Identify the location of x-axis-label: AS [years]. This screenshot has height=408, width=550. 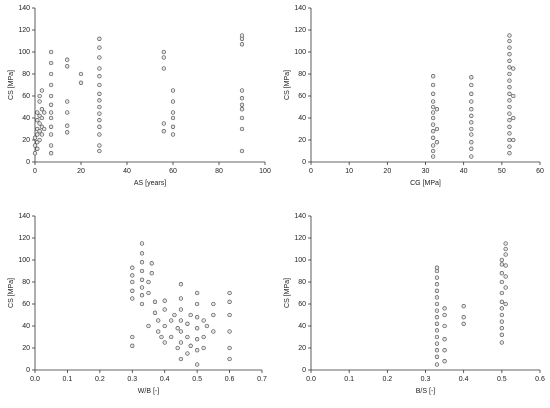
(150, 183).